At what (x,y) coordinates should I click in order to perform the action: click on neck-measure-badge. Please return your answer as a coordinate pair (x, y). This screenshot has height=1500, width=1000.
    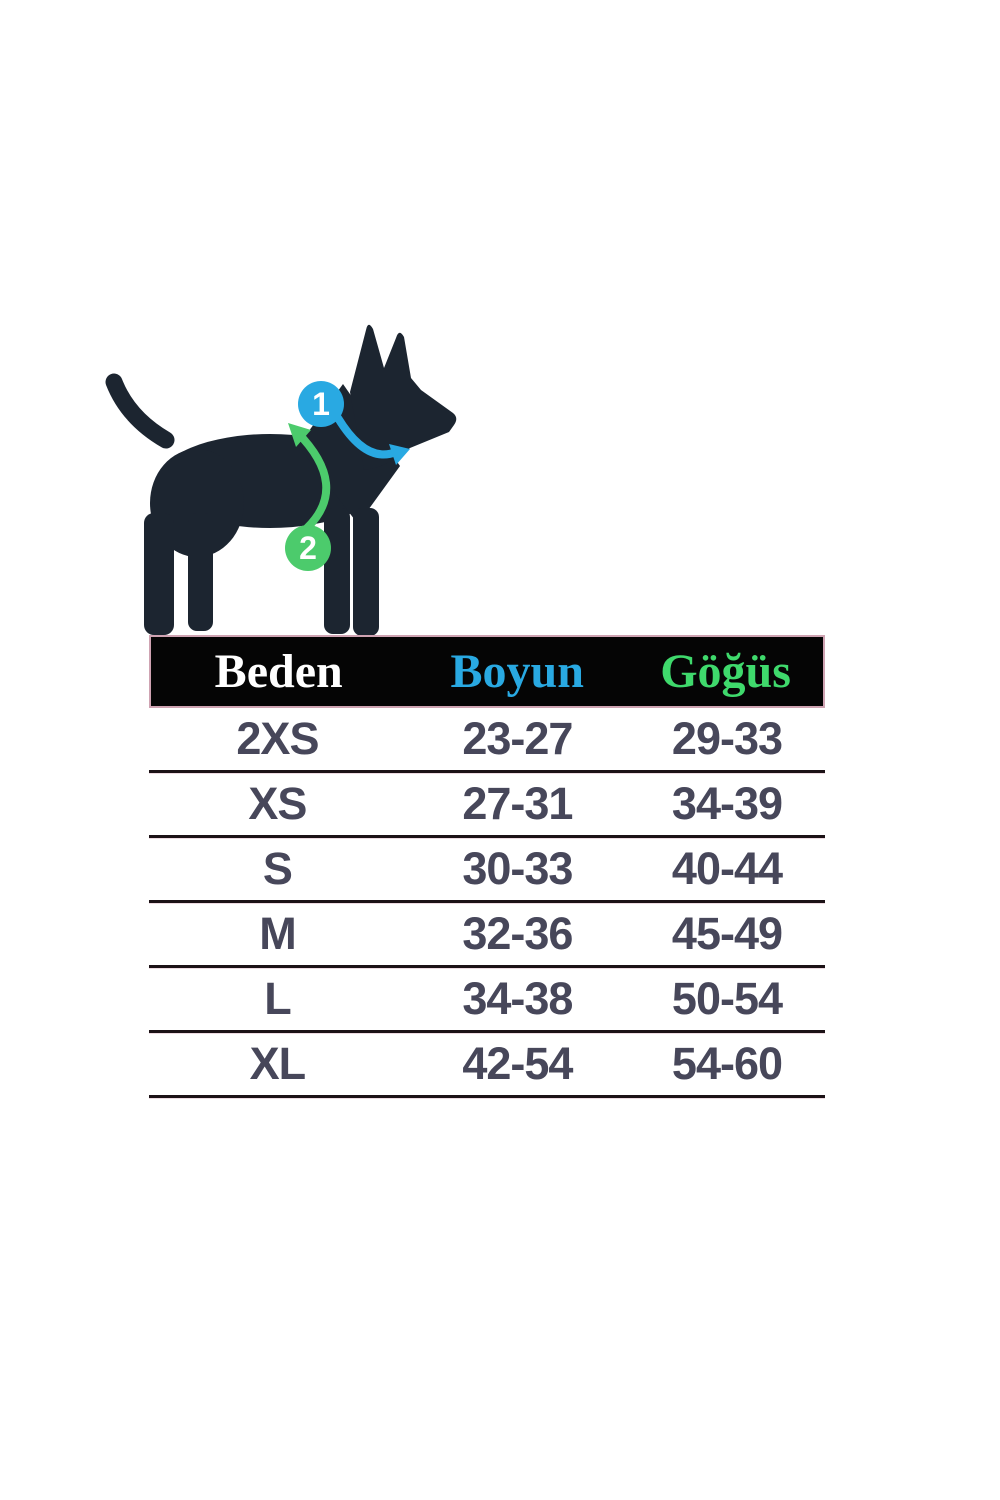
    Looking at the image, I should click on (321, 404).